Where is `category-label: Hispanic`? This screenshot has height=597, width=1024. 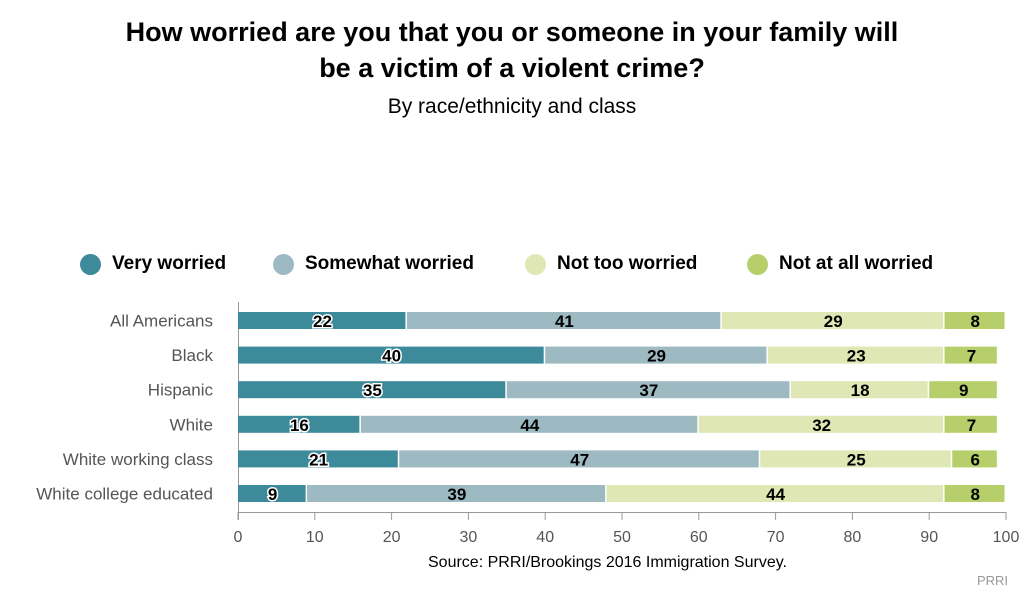
category-label: Hispanic is located at coordinates (181, 390).